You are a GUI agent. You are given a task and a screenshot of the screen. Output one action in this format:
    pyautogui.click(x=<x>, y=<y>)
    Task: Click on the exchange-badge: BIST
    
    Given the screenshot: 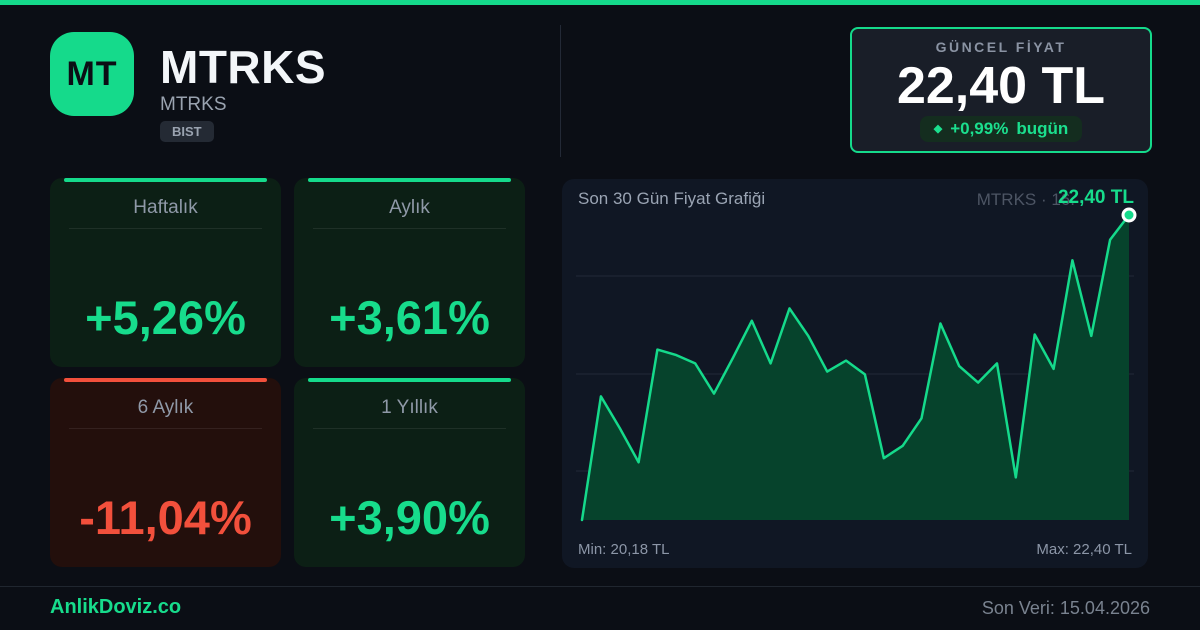 What is the action you would take?
    pyautogui.click(x=187, y=131)
    